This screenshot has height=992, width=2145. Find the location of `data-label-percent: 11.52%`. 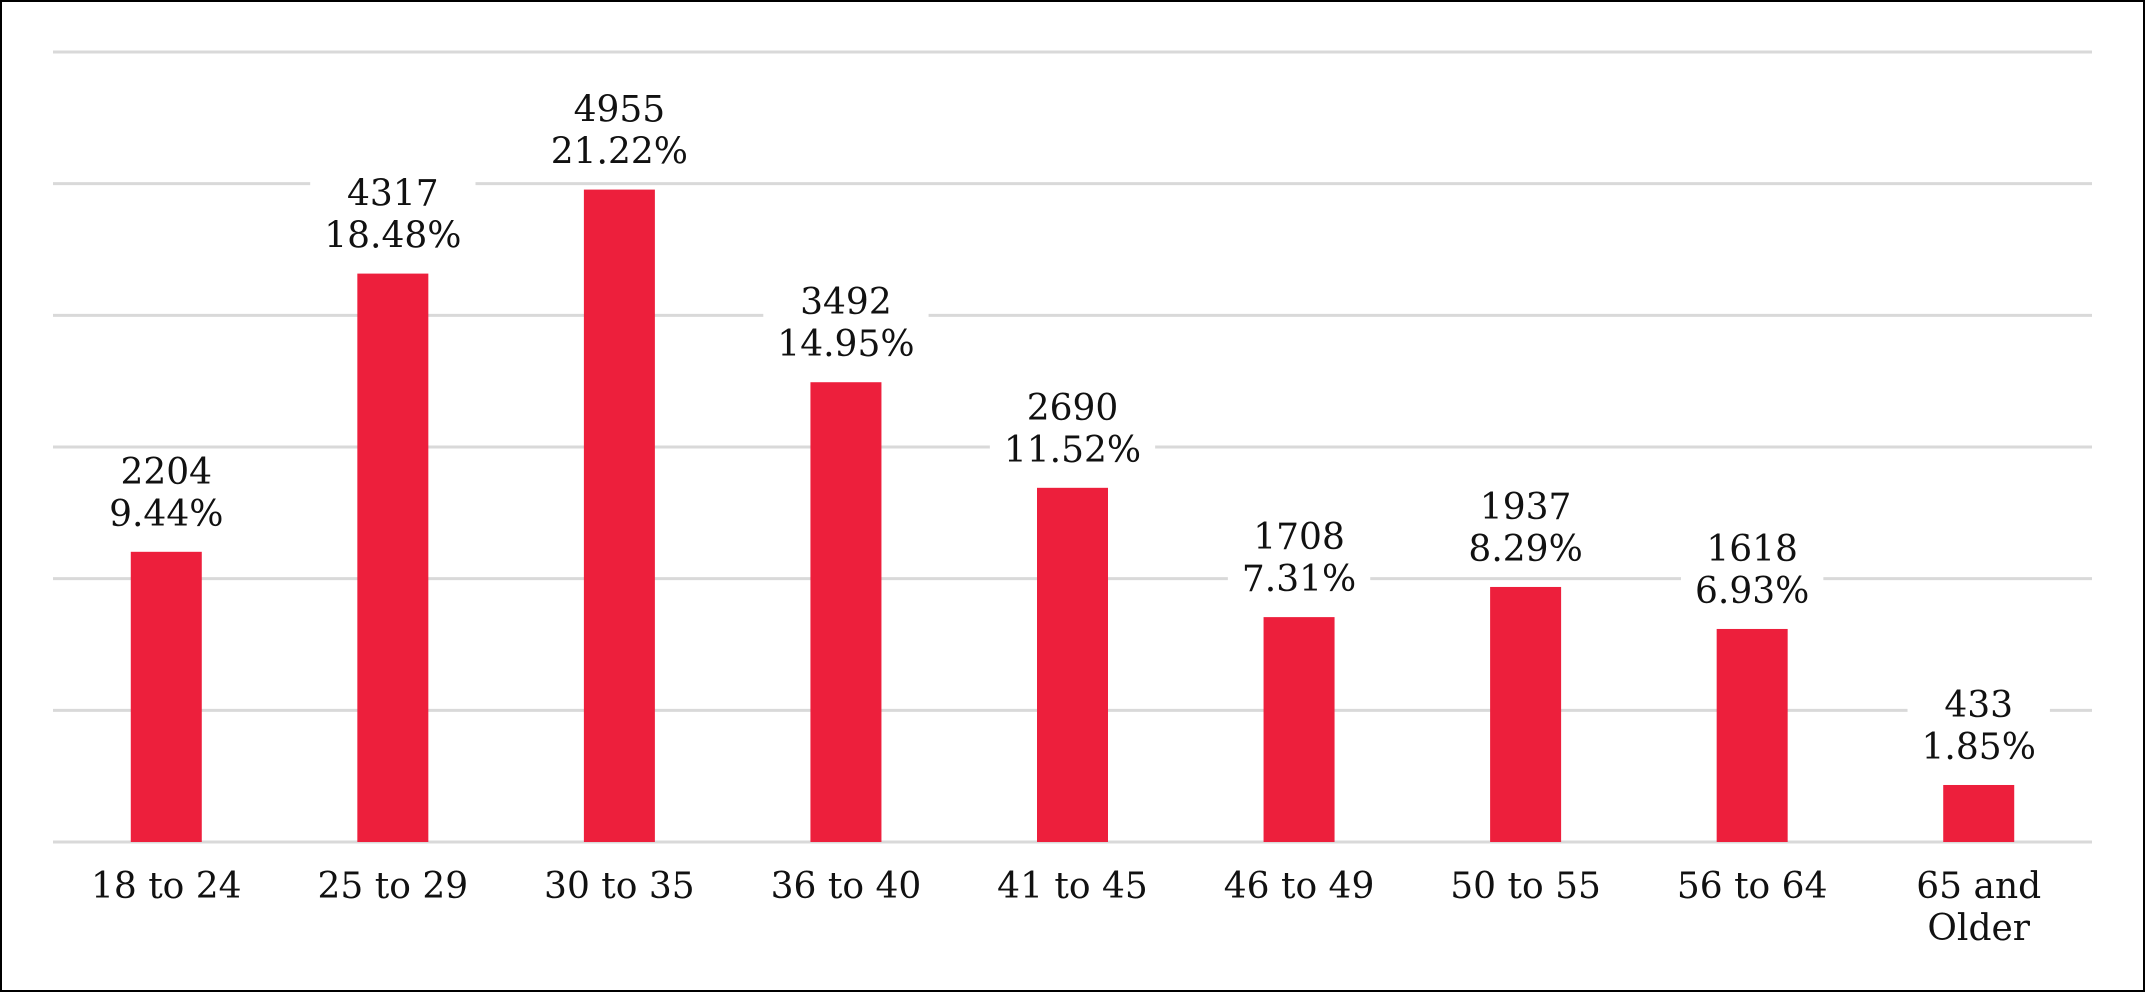

data-label-percent: 11.52% is located at coordinates (1072, 450).